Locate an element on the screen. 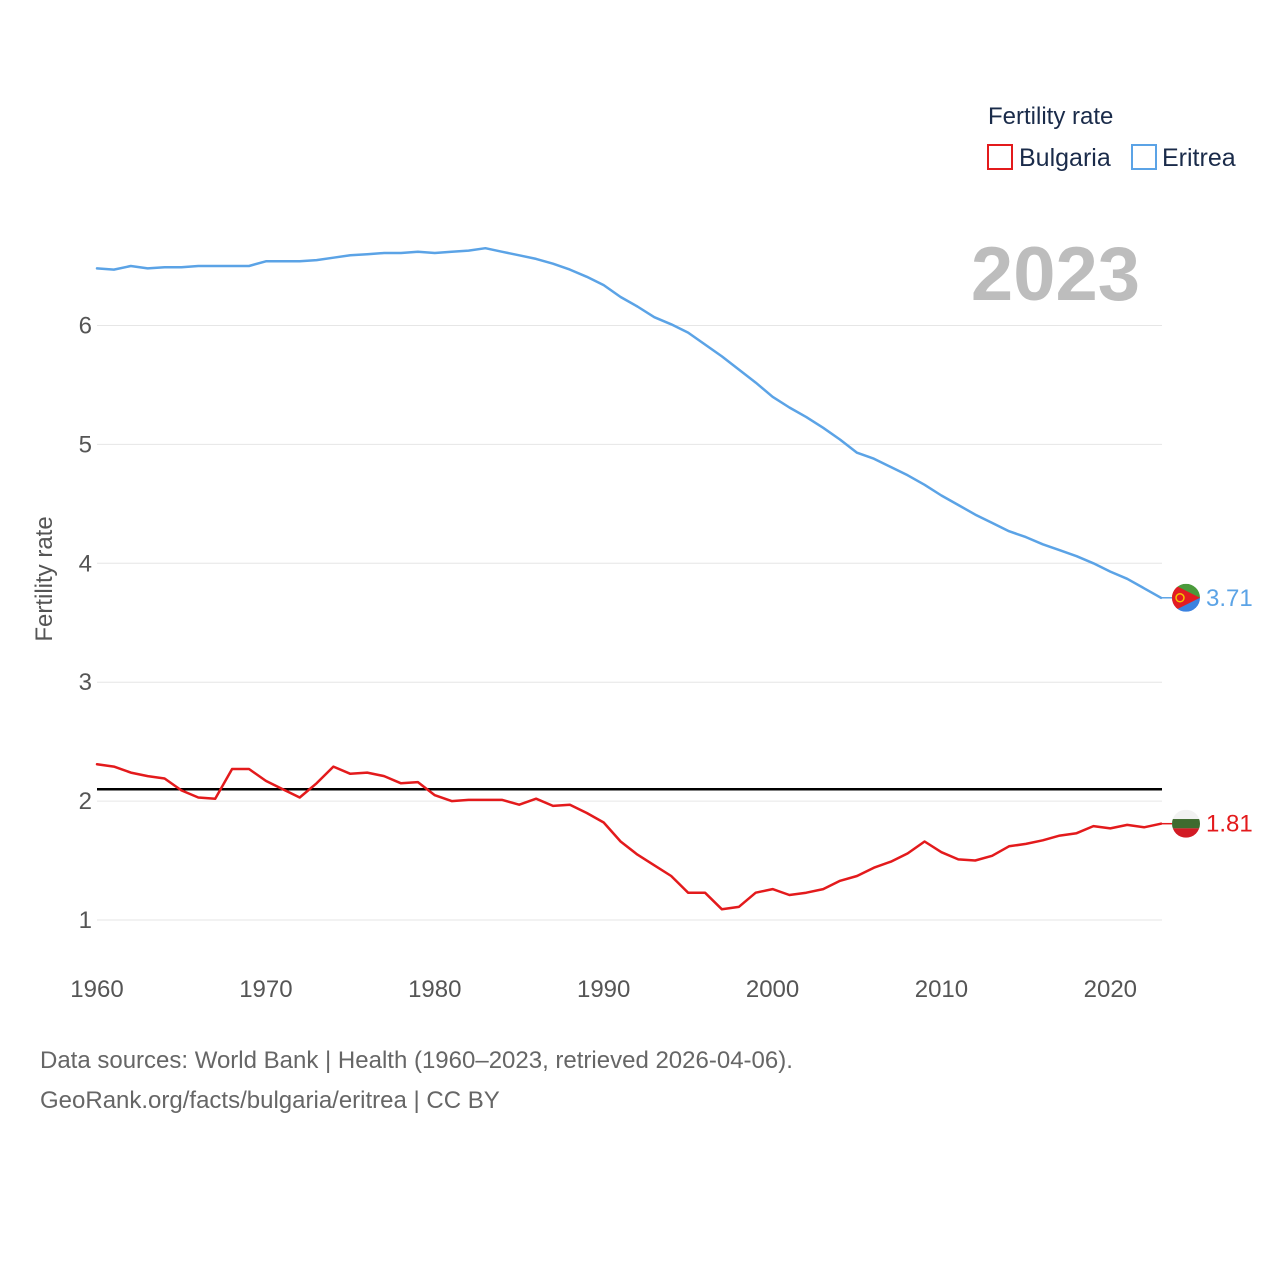  x-tick-label: 1970 is located at coordinates (265, 989).